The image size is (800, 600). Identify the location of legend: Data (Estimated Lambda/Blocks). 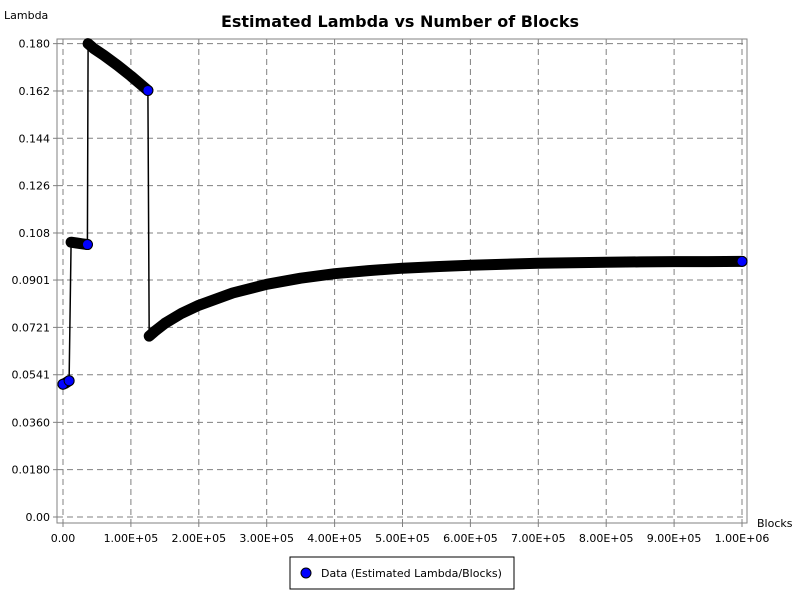
(402, 573).